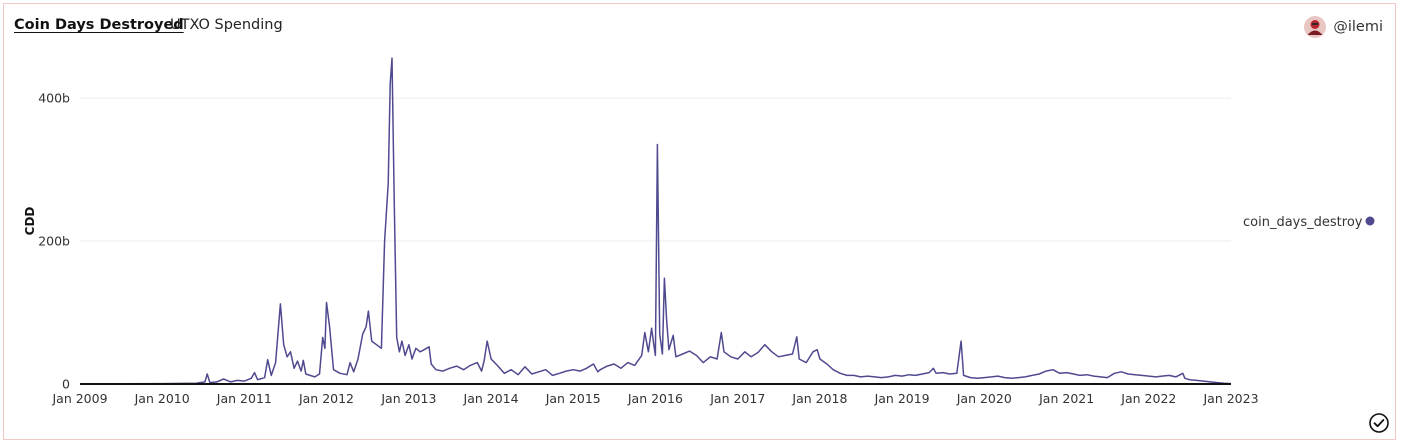  Describe the element at coordinates (162, 398) in the screenshot. I see `x-tick-label: Jan 2010` at that location.